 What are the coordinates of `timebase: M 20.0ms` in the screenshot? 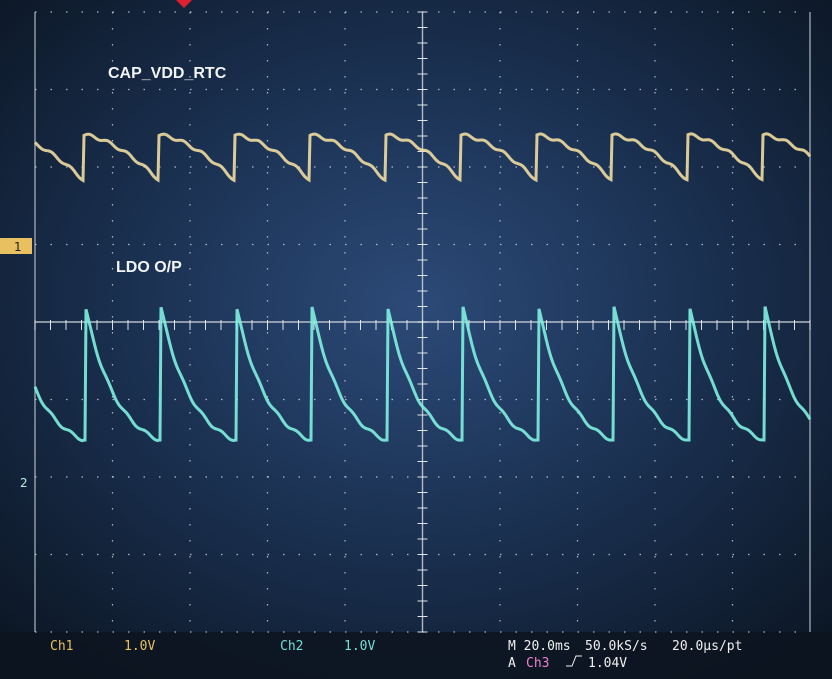 It's located at (539, 646).